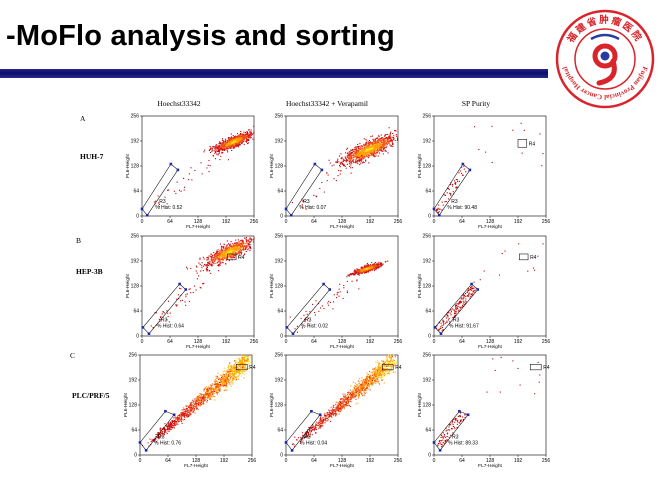 This screenshot has width=660, height=480. What do you see at coordinates (490, 342) in the screenshot?
I see `x-tick-label: 128` at bounding box center [490, 342].